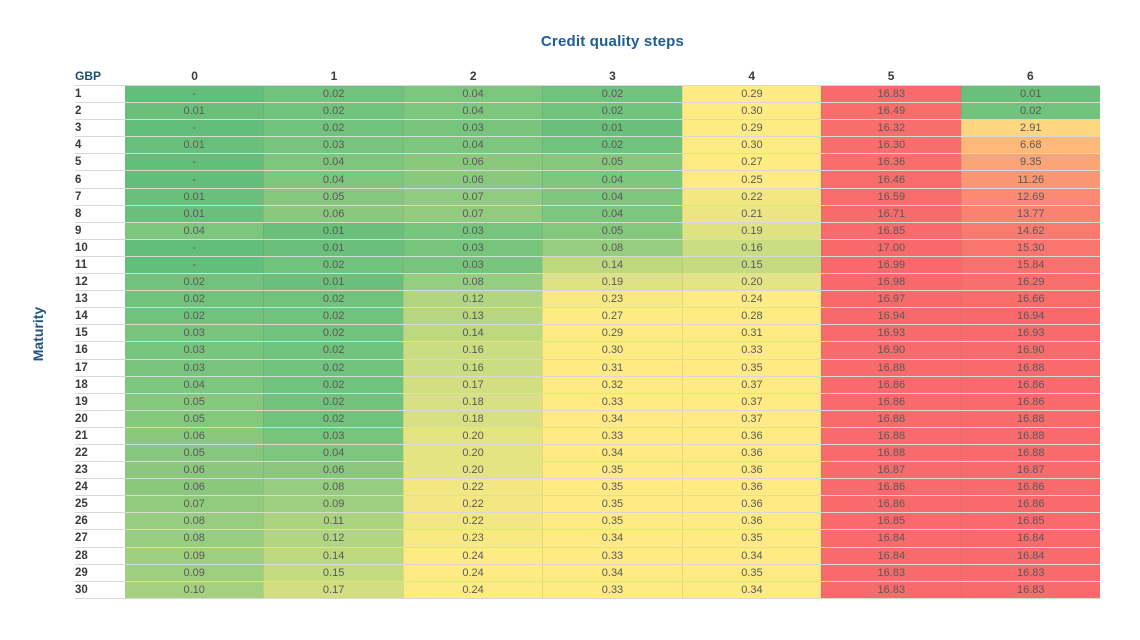 This screenshot has height=640, width=1140. Describe the element at coordinates (472, 538) in the screenshot. I see `heatmap-cell: 0.23` at that location.